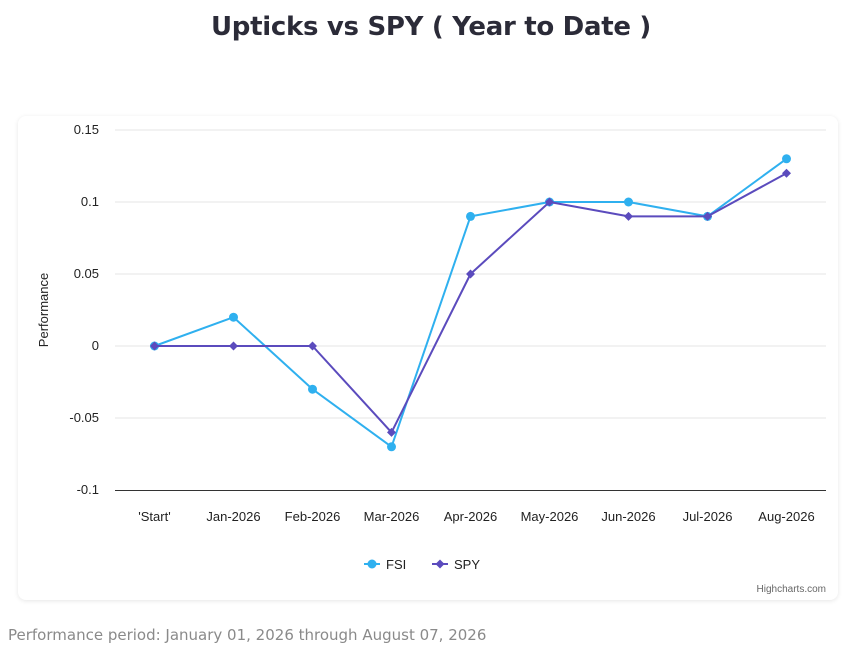 The image size is (862, 661). I want to click on y-tick-label: -0.1, so click(88, 489).